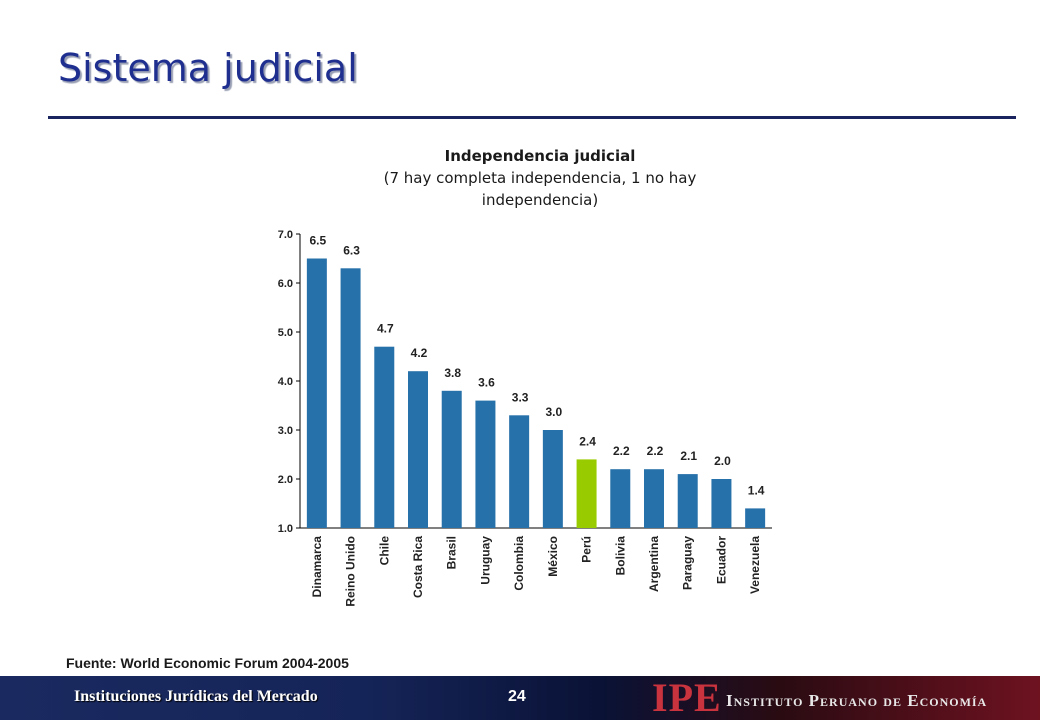 Image resolution: width=1040 pixels, height=720 pixels. I want to click on data-label: 3.6, so click(486, 383).